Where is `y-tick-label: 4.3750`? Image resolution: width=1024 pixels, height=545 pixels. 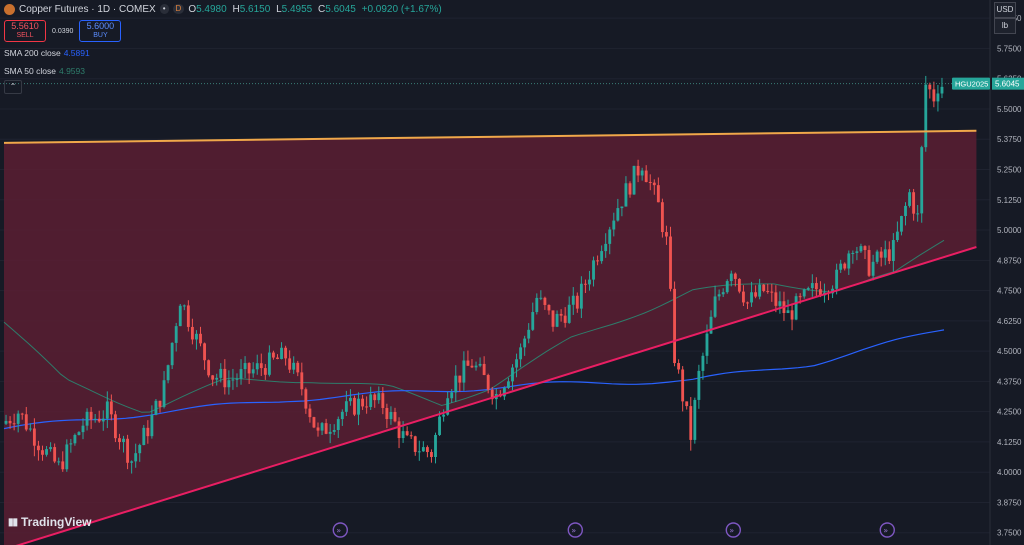
y-tick-label: 4.3750 is located at coordinates (1009, 381).